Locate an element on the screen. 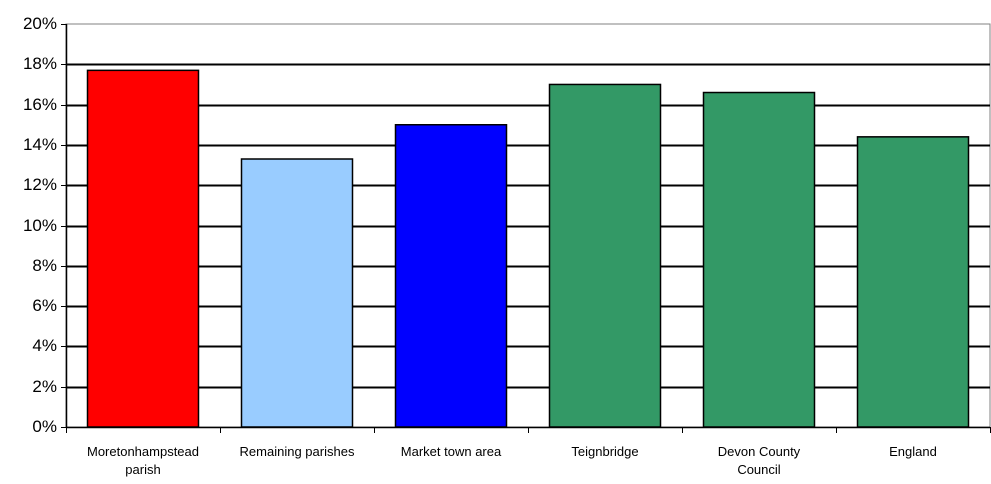  x-tick-label: Teignbridge is located at coordinates (604, 451).